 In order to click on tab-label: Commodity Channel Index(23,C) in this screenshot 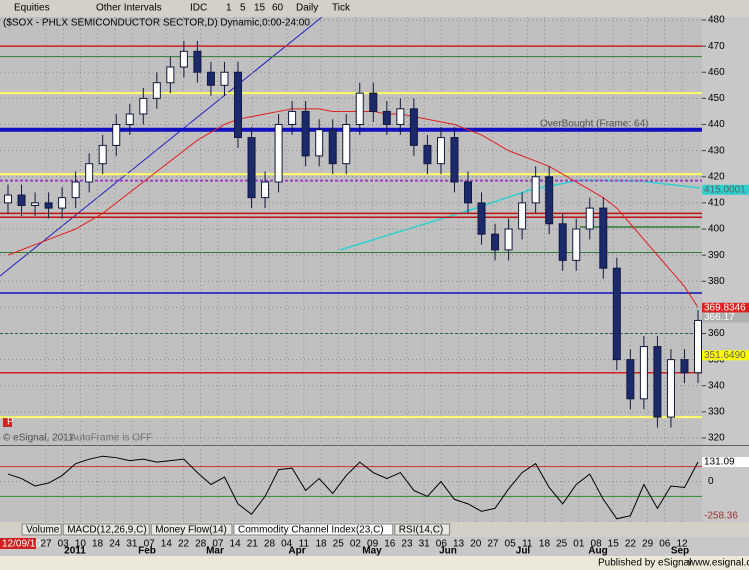, I will do `click(311, 530)`.